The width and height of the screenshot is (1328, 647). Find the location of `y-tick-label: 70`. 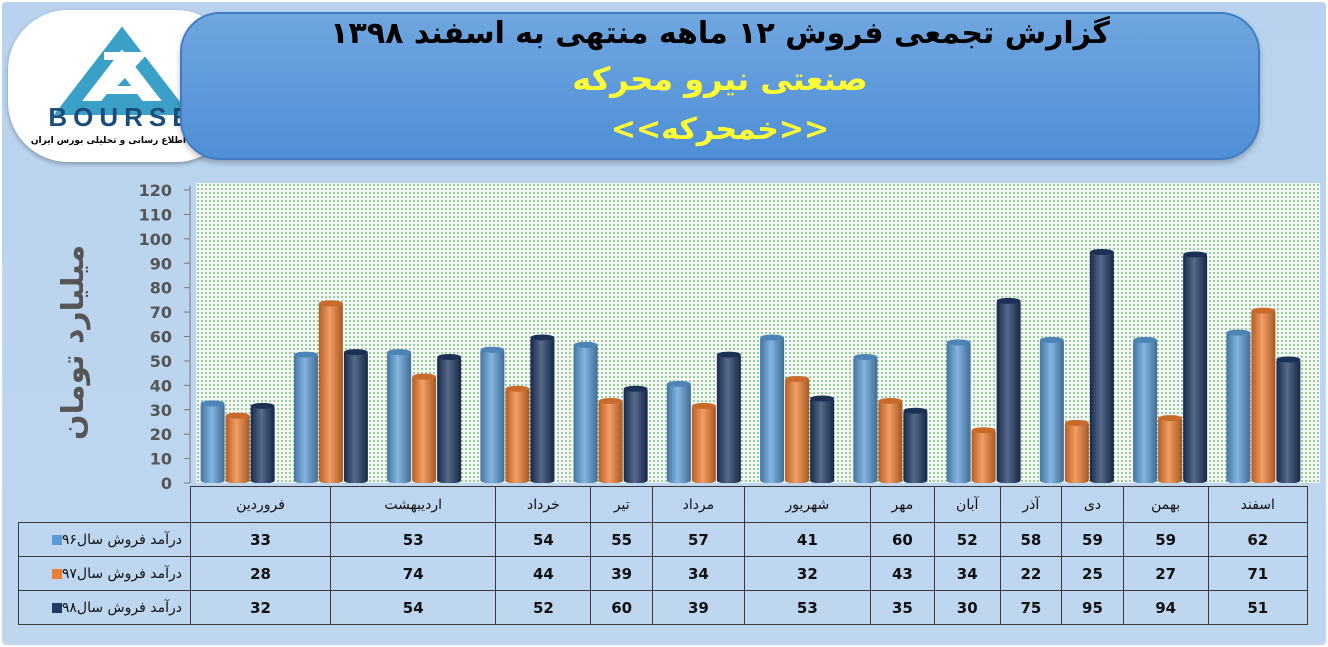

y-tick-label: 70 is located at coordinates (161, 312).